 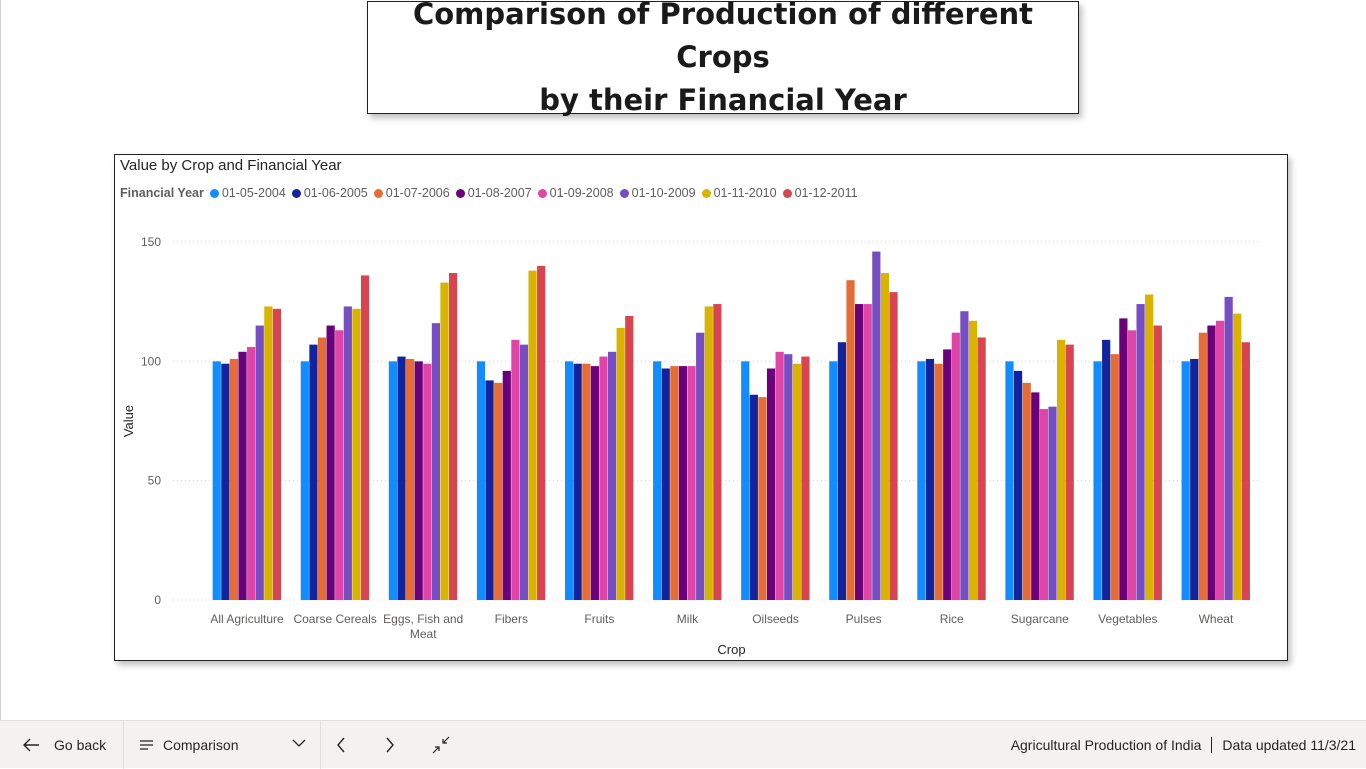 What do you see at coordinates (1212, 745) in the screenshot?
I see `footer-divider` at bounding box center [1212, 745].